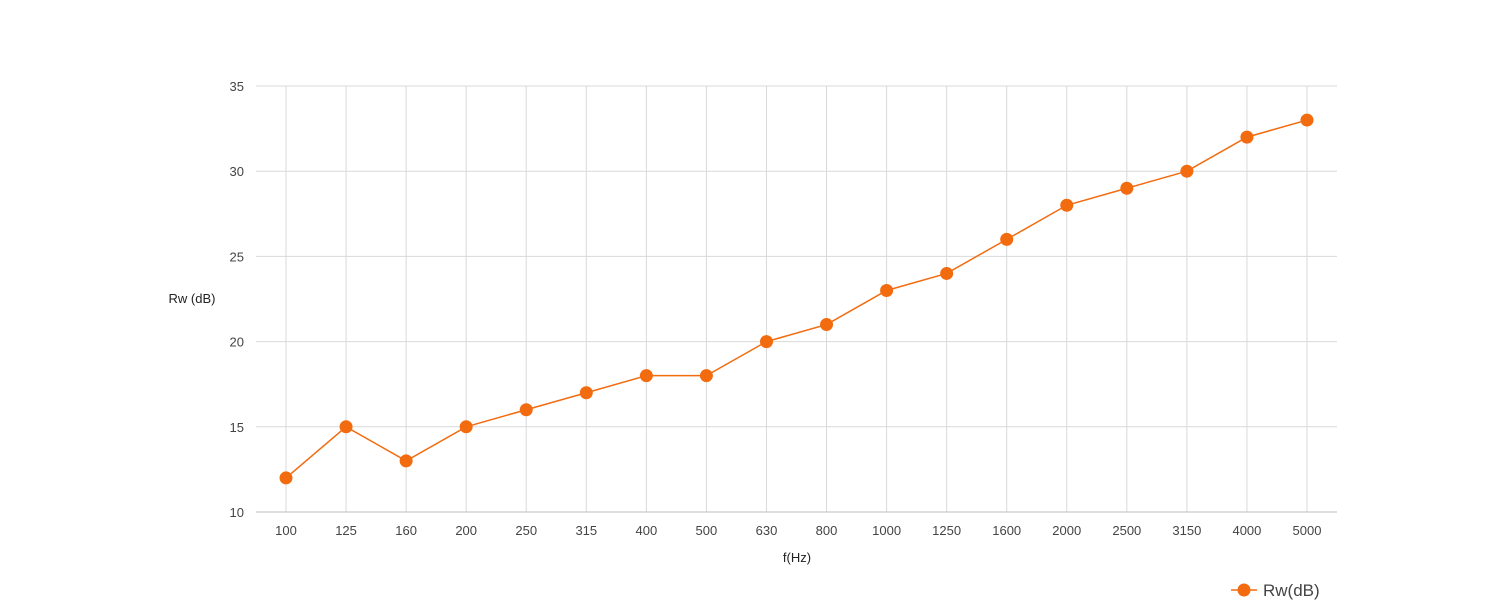 This screenshot has height=609, width=1500. Describe the element at coordinates (1246, 530) in the screenshot. I see `x-tick-label: 4000` at that location.